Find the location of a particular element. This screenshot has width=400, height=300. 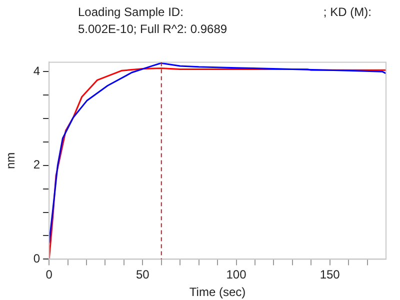

y-tick-label: 0 is located at coordinates (36, 259).